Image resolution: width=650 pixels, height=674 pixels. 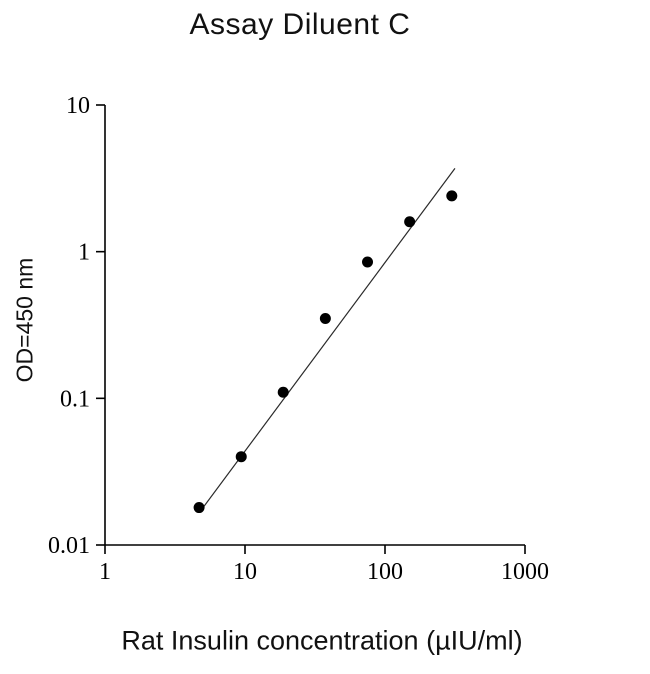 I want to click on y-tick-label: 0.1, so click(x=75, y=399).